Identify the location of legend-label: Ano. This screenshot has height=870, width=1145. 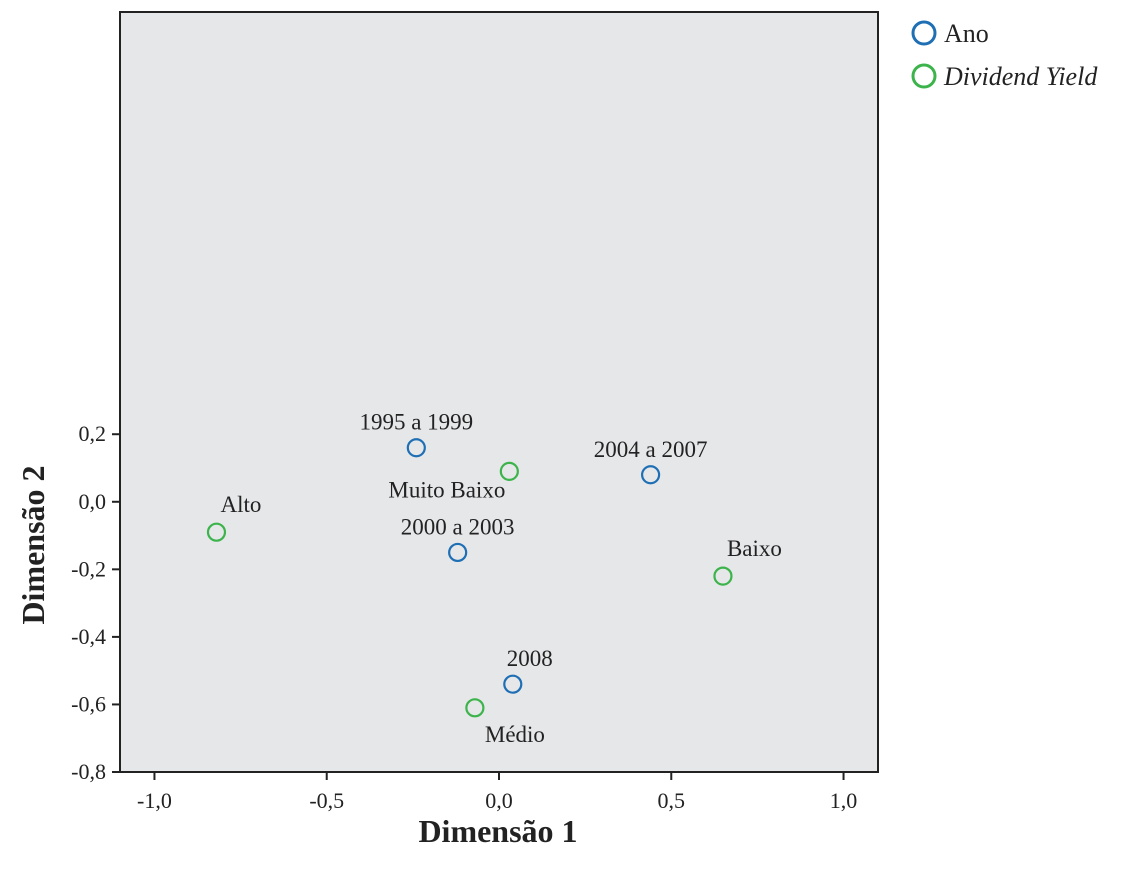
(966, 33).